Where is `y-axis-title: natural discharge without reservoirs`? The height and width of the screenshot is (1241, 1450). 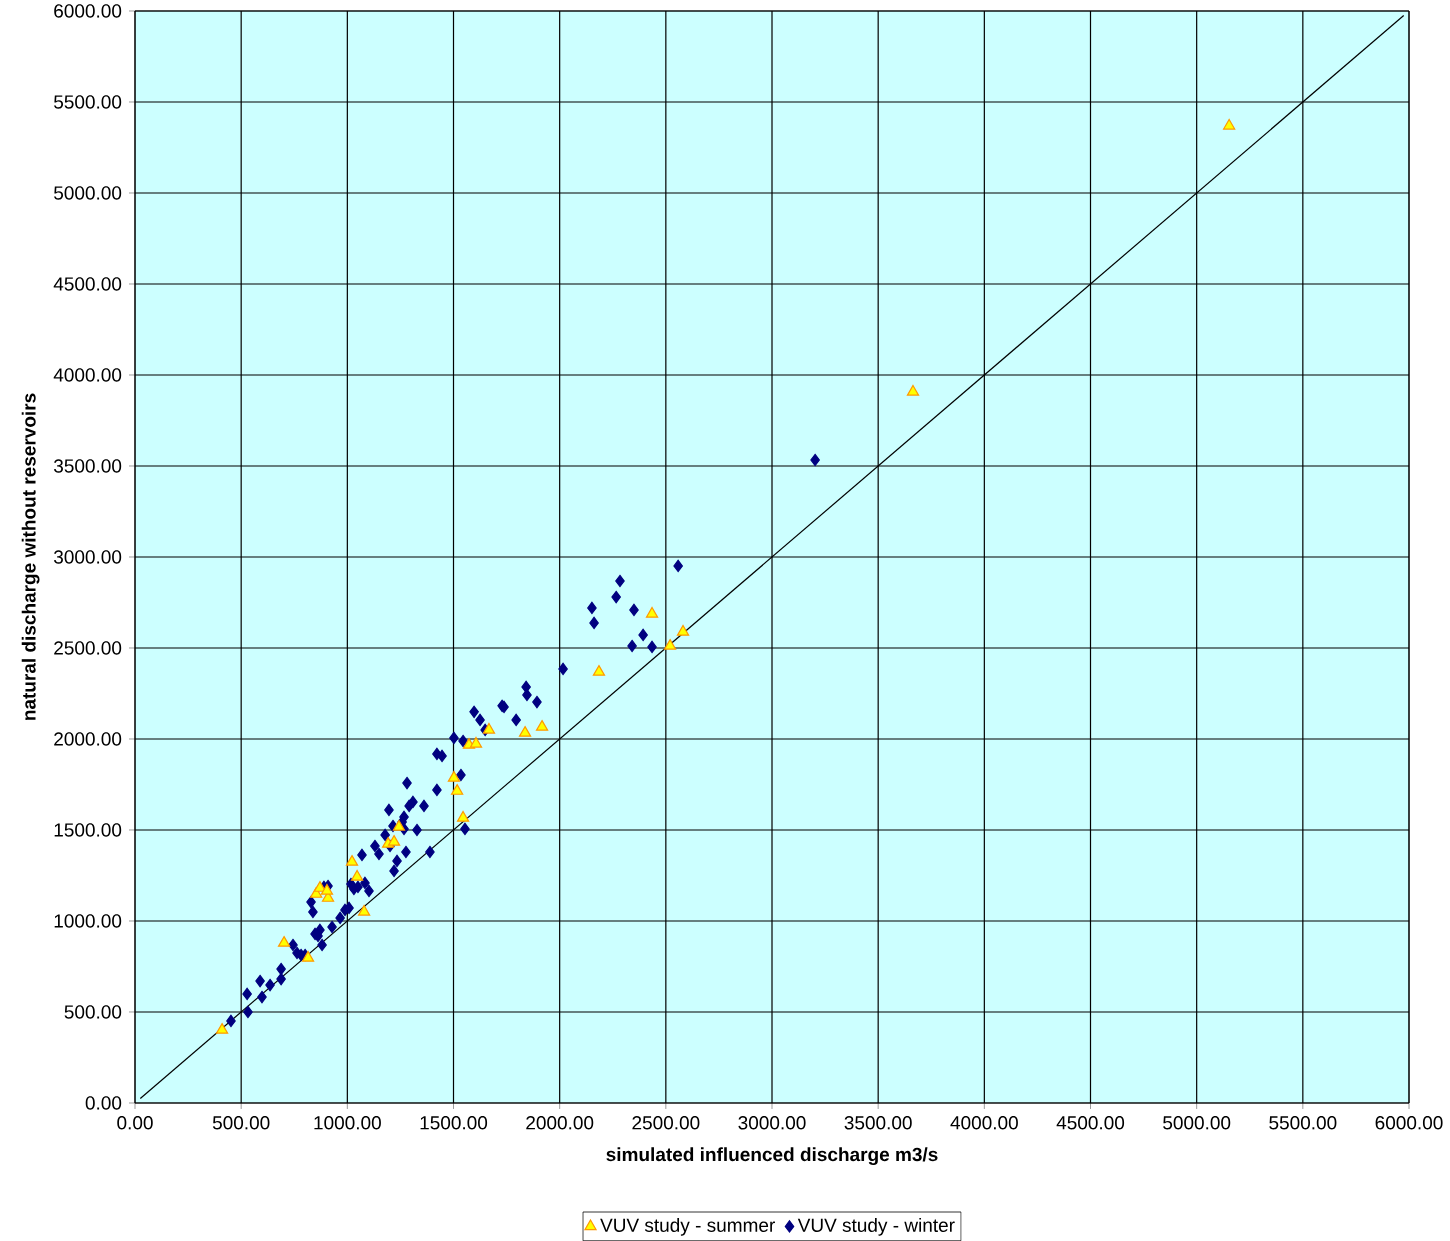 y-axis-title: natural discharge without reservoirs is located at coordinates (30, 556).